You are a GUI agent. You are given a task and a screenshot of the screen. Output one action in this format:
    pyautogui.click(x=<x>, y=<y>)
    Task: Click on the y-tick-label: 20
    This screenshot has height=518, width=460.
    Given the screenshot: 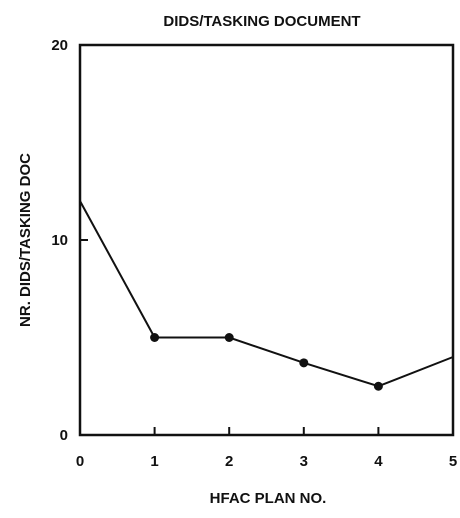 What is the action you would take?
    pyautogui.click(x=59, y=45)
    